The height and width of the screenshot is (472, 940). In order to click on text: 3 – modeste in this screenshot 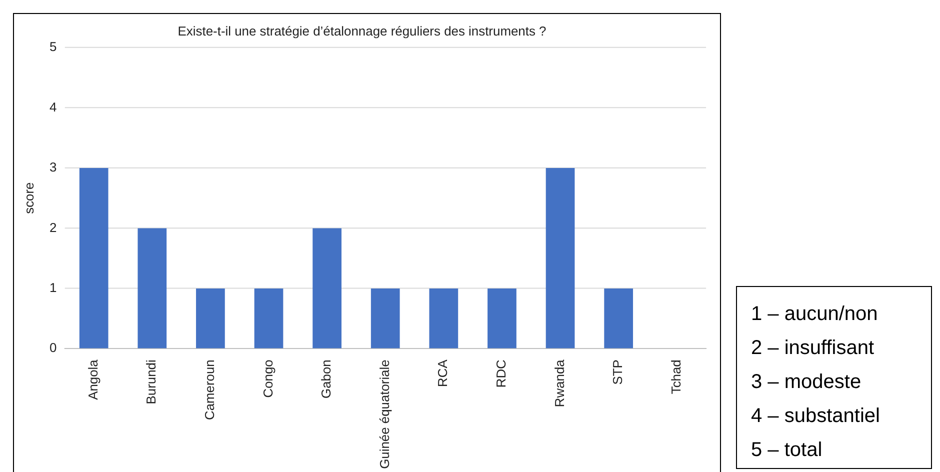, I will do `click(806, 382)`.